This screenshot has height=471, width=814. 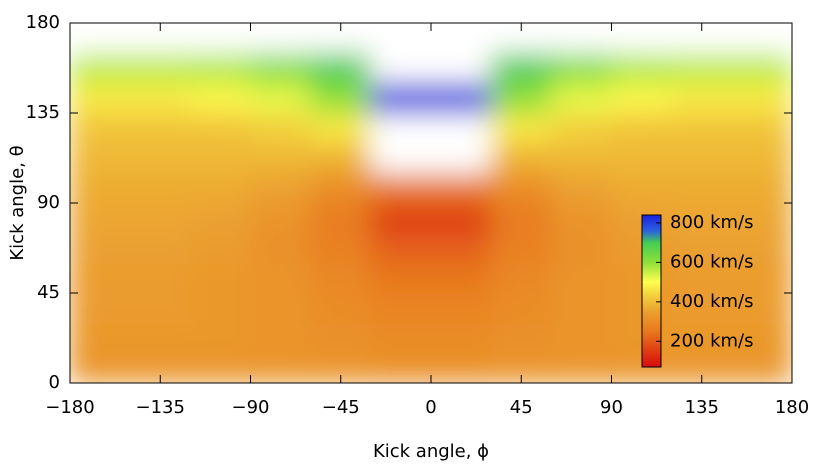 What do you see at coordinates (48, 202) in the screenshot?
I see `y-tick-label: 90` at bounding box center [48, 202].